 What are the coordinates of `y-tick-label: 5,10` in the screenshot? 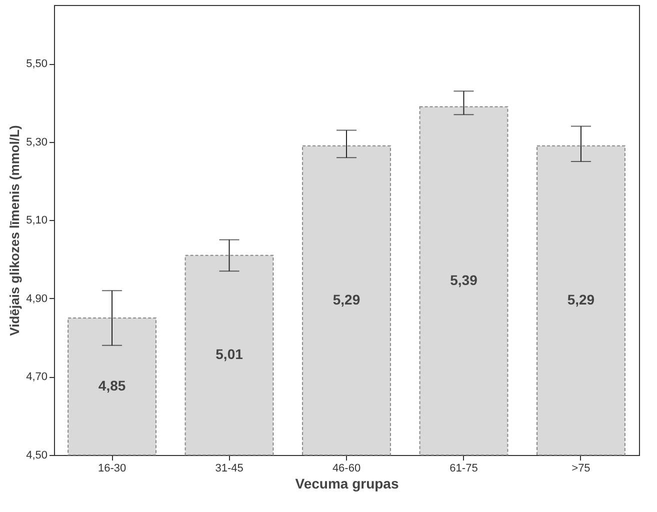 It's located at (37, 220).